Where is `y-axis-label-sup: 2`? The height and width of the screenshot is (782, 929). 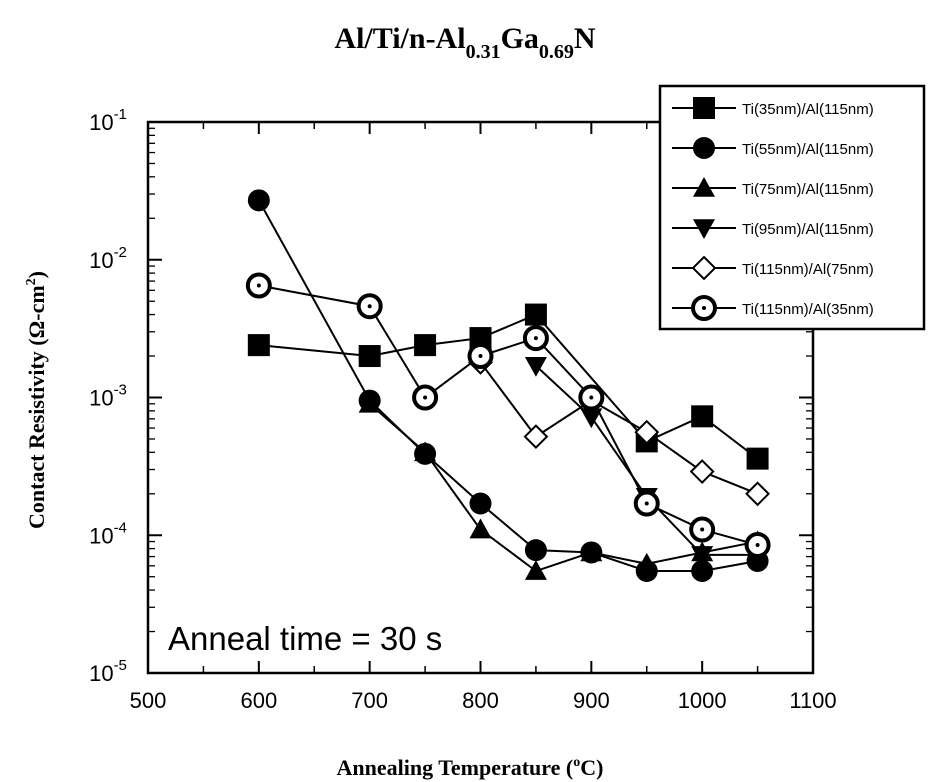
y-axis-label-sup: 2 is located at coordinates (31, 281).